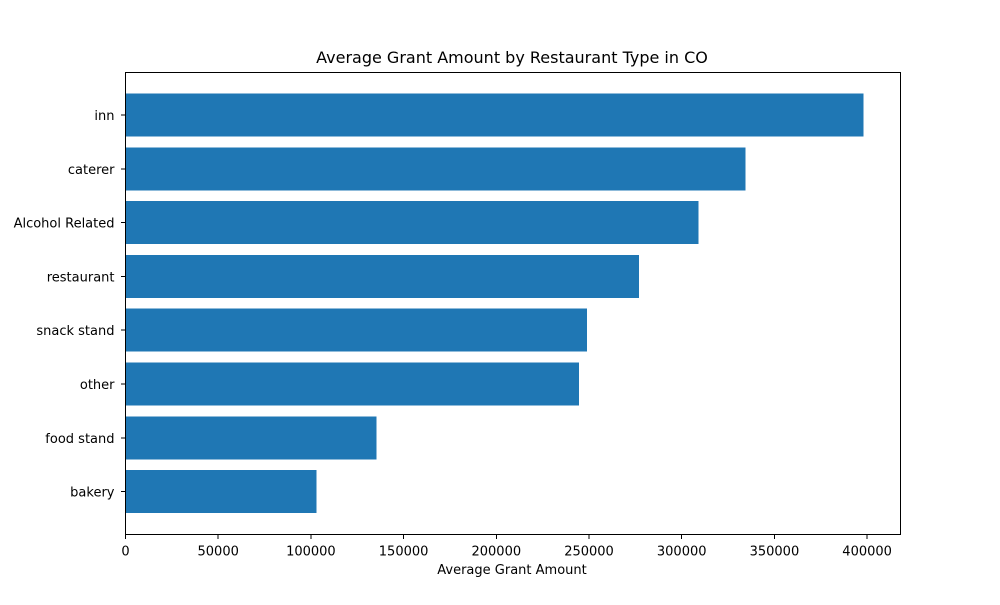 The width and height of the screenshot is (1000, 605). Describe the element at coordinates (92, 493) in the screenshot. I see `y-tick-label: bakery` at that location.